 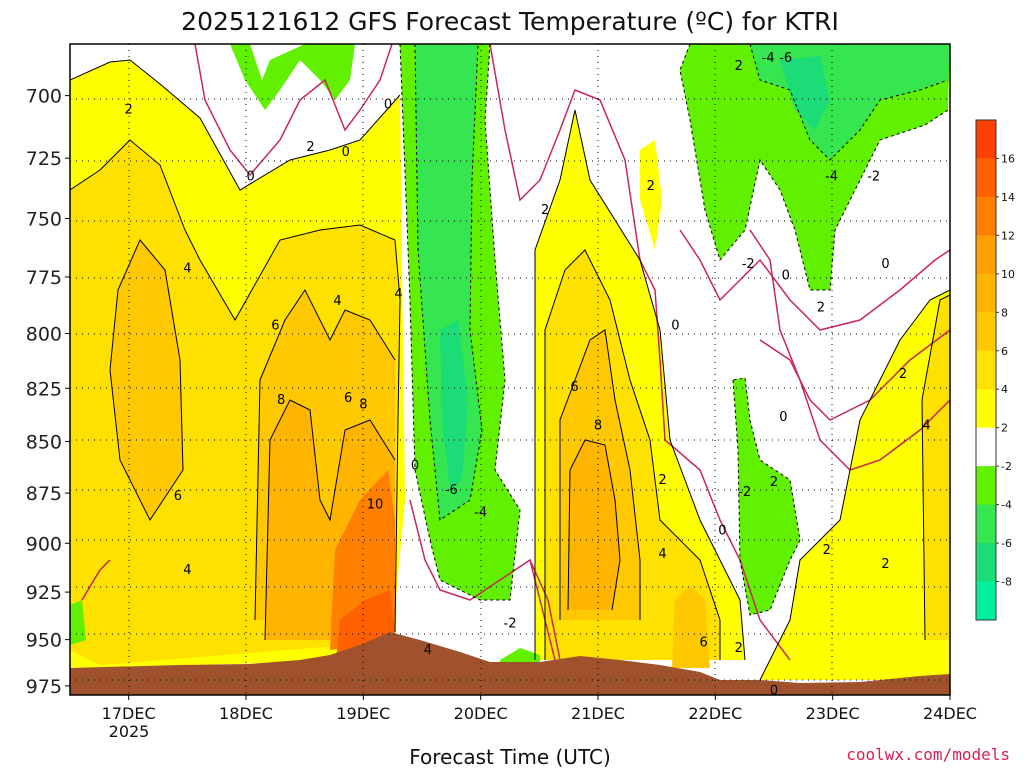 I want to click on contour-label-38: -2, so click(x=748, y=264).